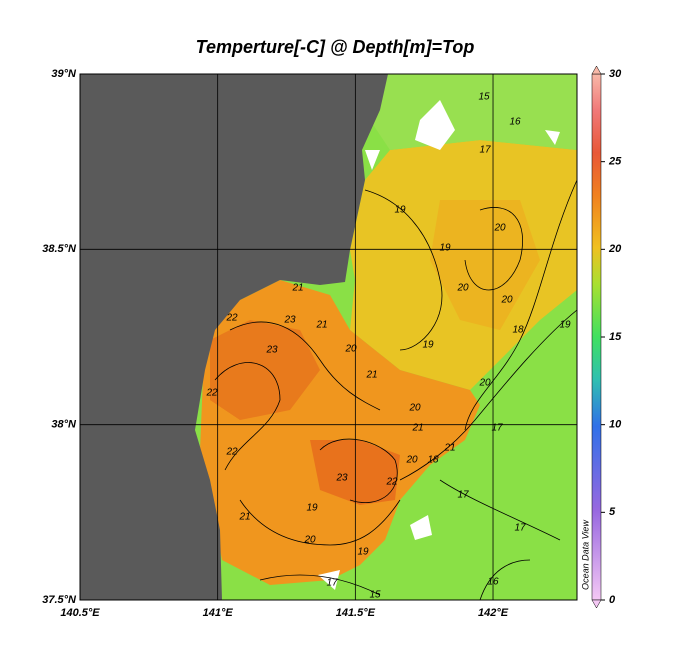 Image resolution: width=684 pixels, height=660 pixels. Describe the element at coordinates (265, 370) in the screenshot. I see `hot-zone` at that location.